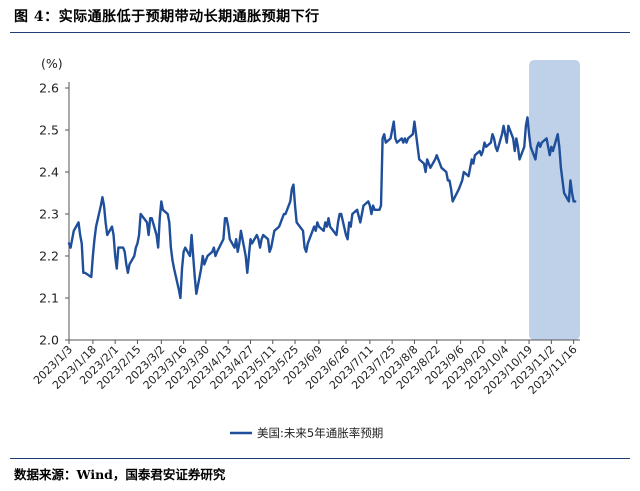 This screenshot has height=491, width=640. Describe the element at coordinates (49, 340) in the screenshot. I see `y-tick-label: 2.0` at that location.